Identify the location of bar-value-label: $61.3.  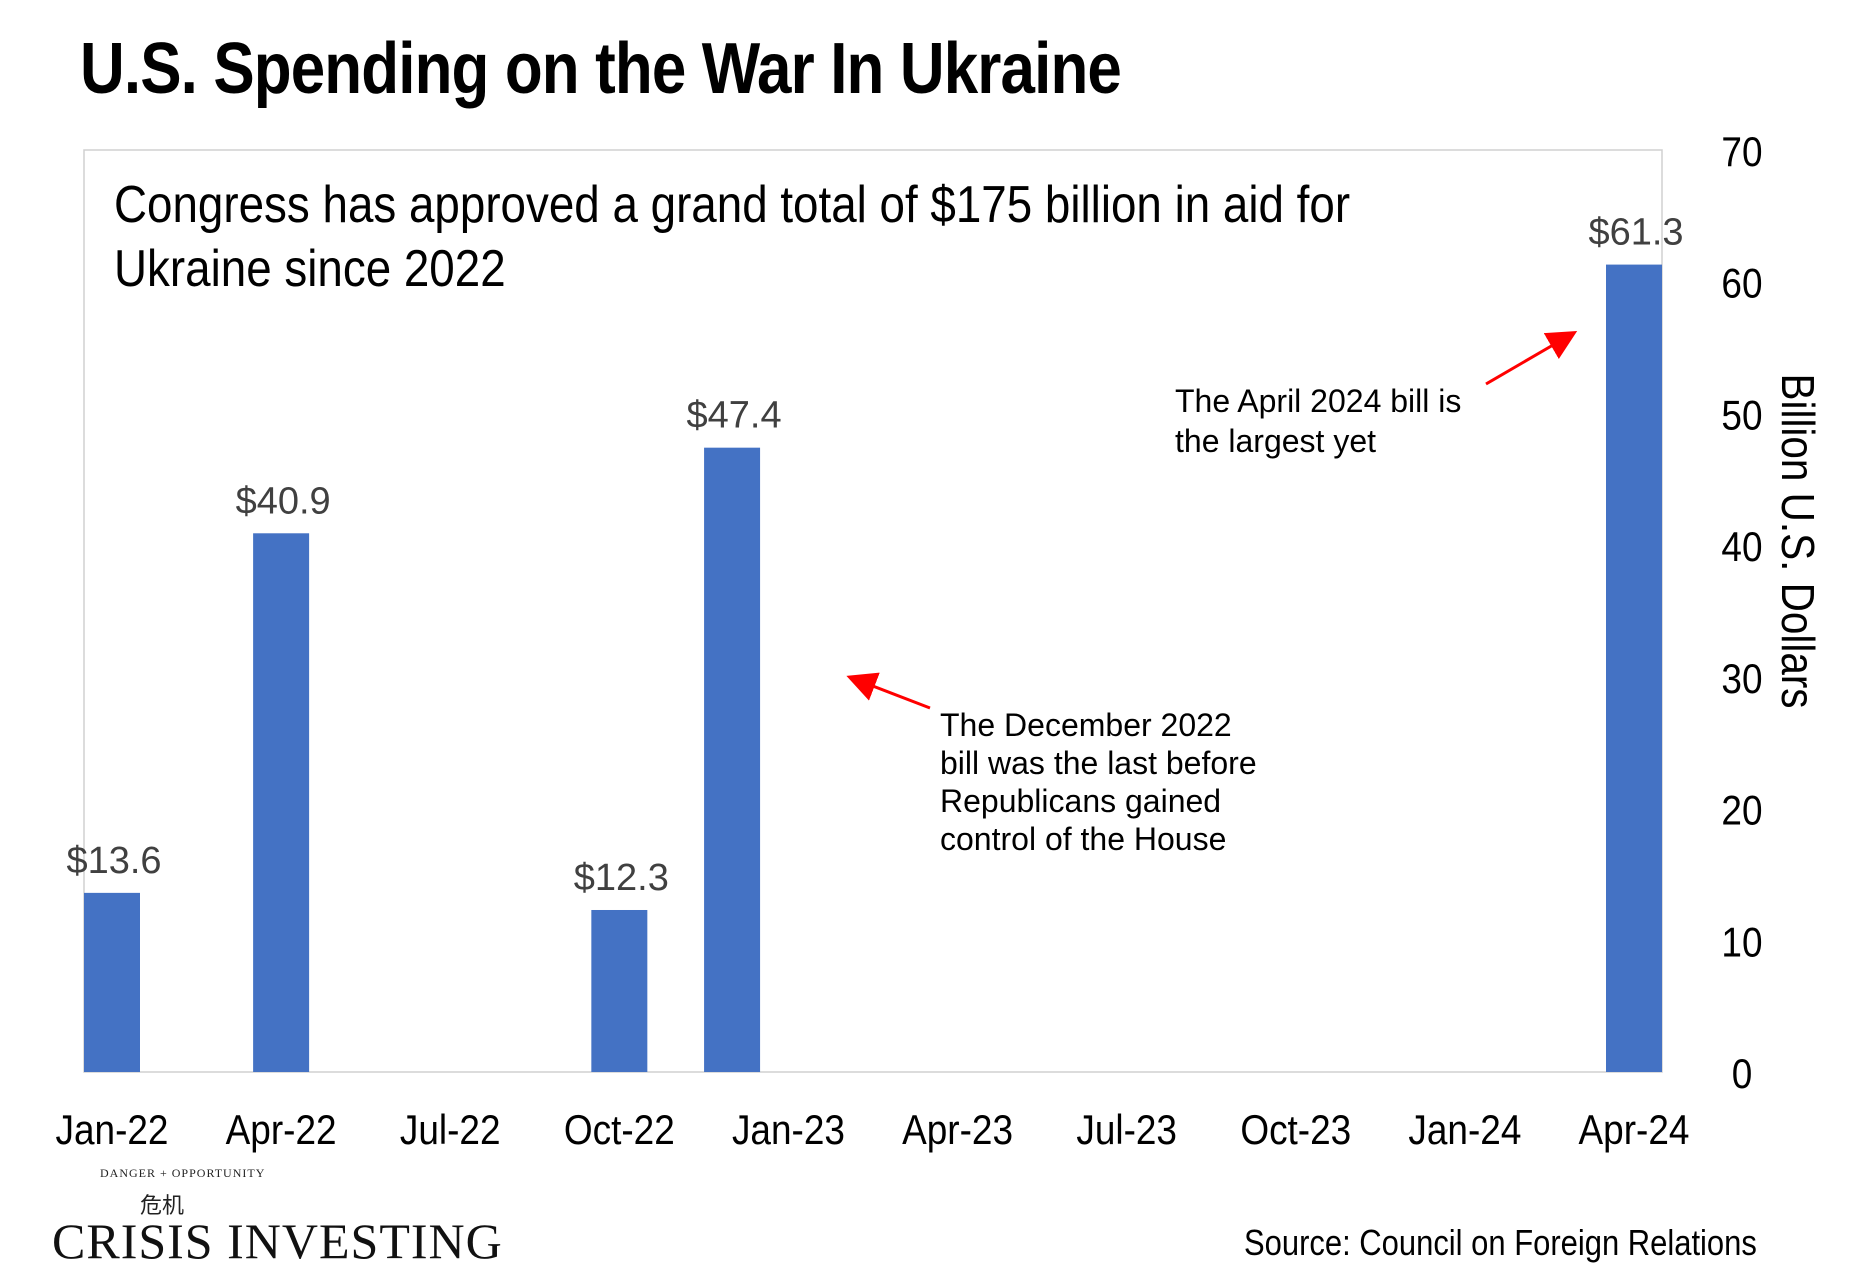
(1635, 233).